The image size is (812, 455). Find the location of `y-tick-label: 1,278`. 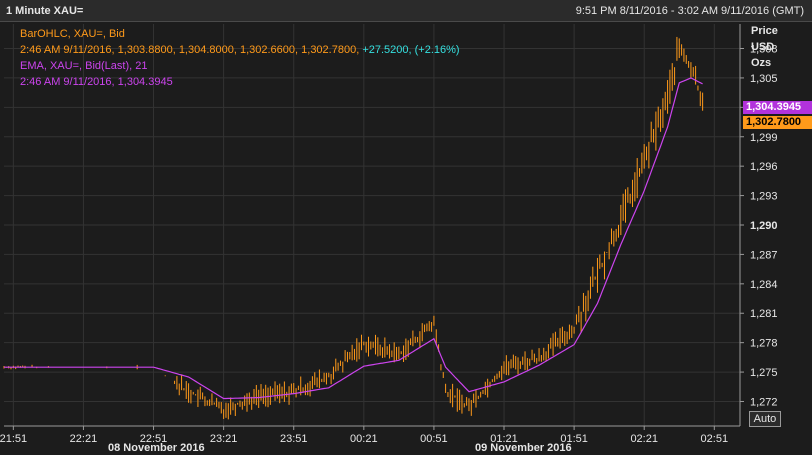

y-tick-label: 1,278 is located at coordinates (764, 344).